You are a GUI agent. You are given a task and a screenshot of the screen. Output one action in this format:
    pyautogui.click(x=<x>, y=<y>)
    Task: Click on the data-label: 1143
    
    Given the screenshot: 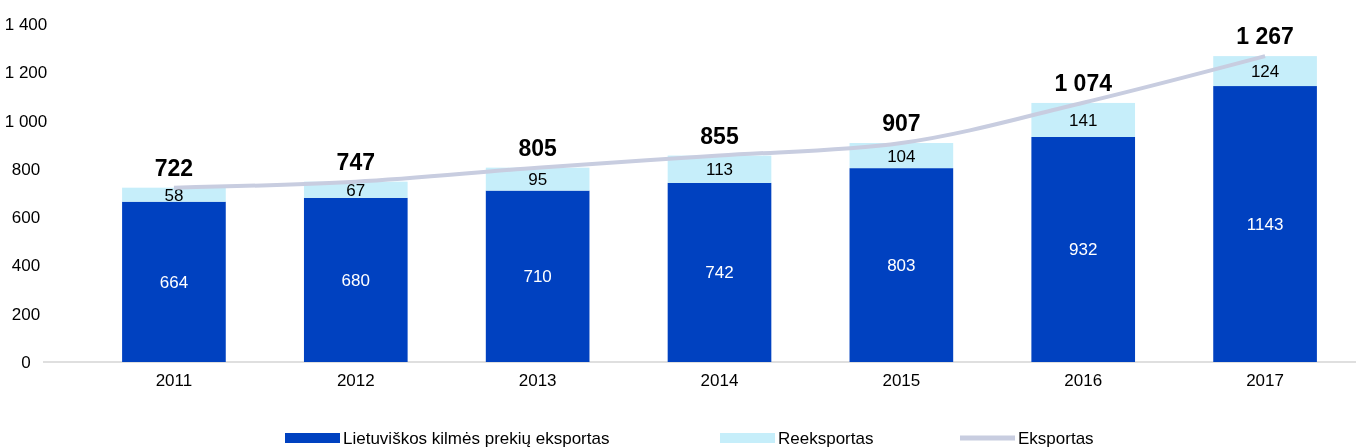 What is the action you would take?
    pyautogui.click(x=1265, y=225)
    